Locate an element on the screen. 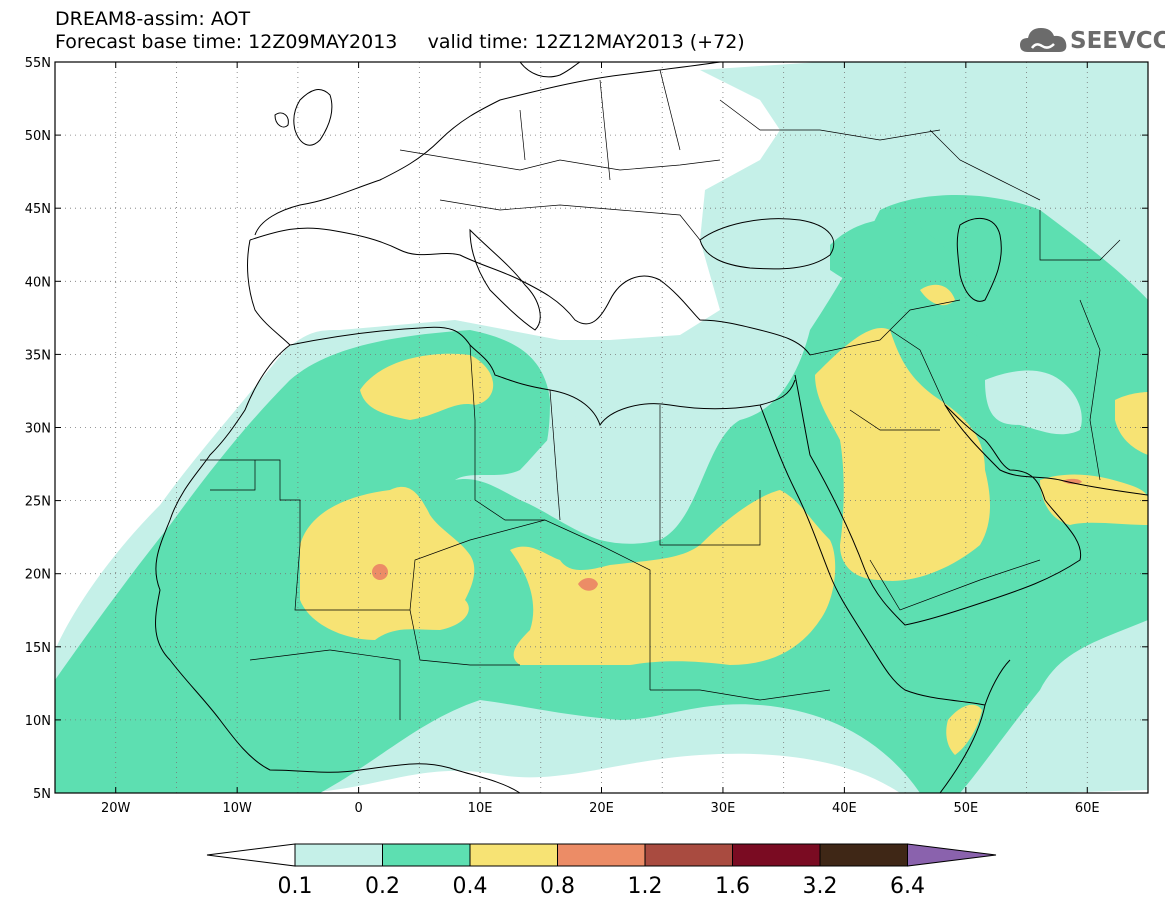  lon-tick-label: 10E is located at coordinates (480, 808).